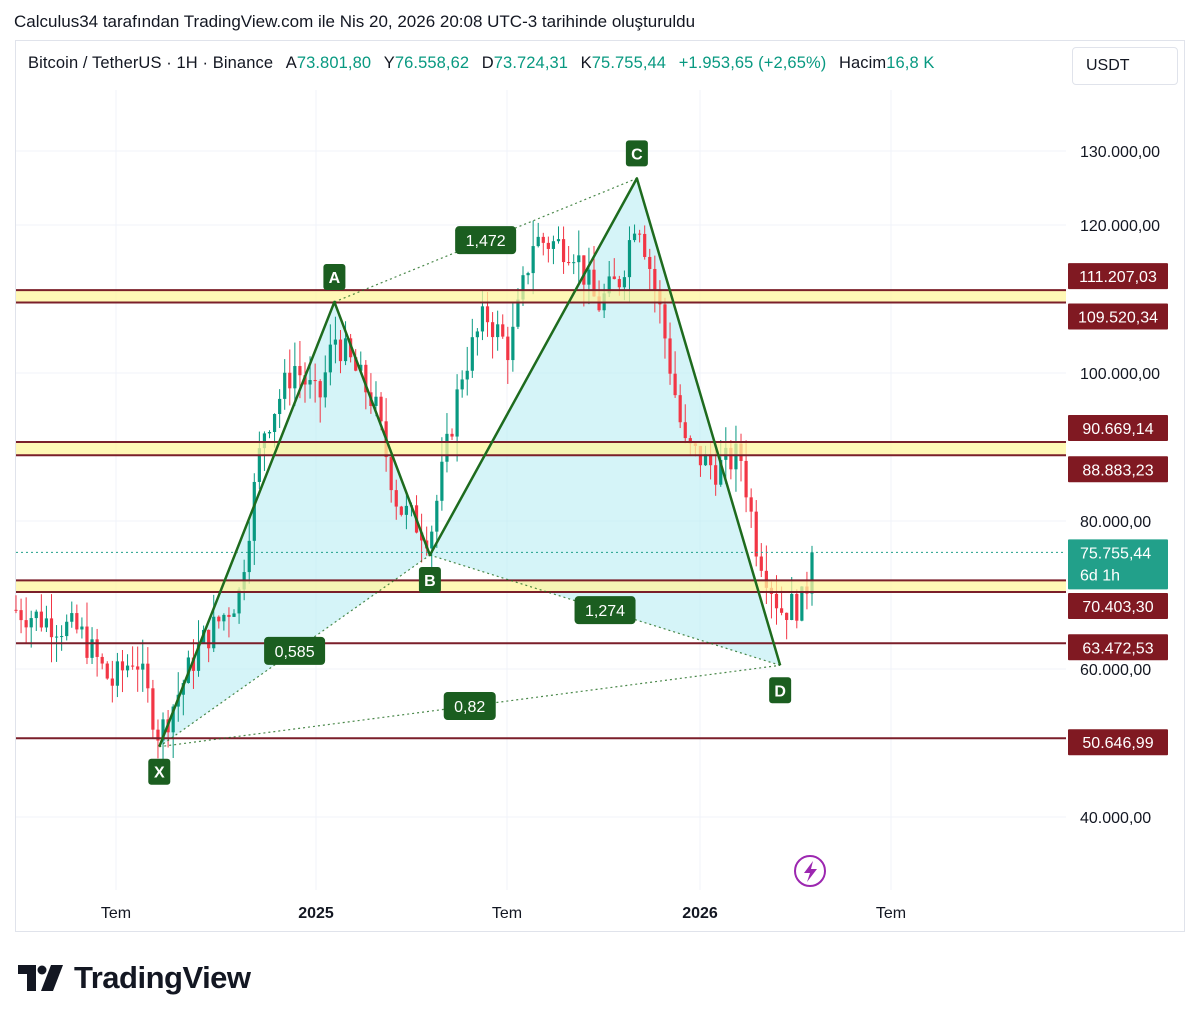 This screenshot has width=1200, height=1024. I want to click on y-tick-label: 130.000,00, so click(1120, 152).